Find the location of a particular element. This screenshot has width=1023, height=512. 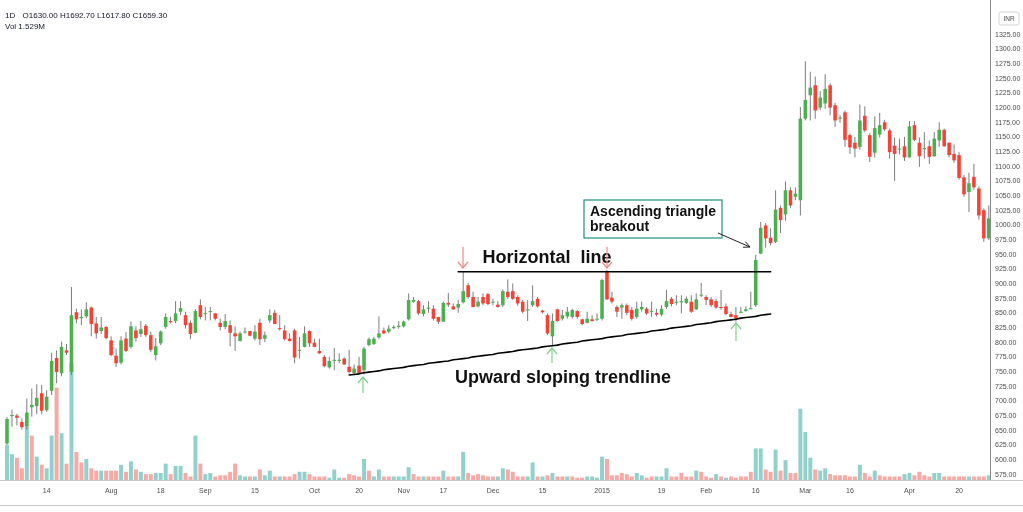

chart-title: Vol 1.529M is located at coordinates (25, 26).